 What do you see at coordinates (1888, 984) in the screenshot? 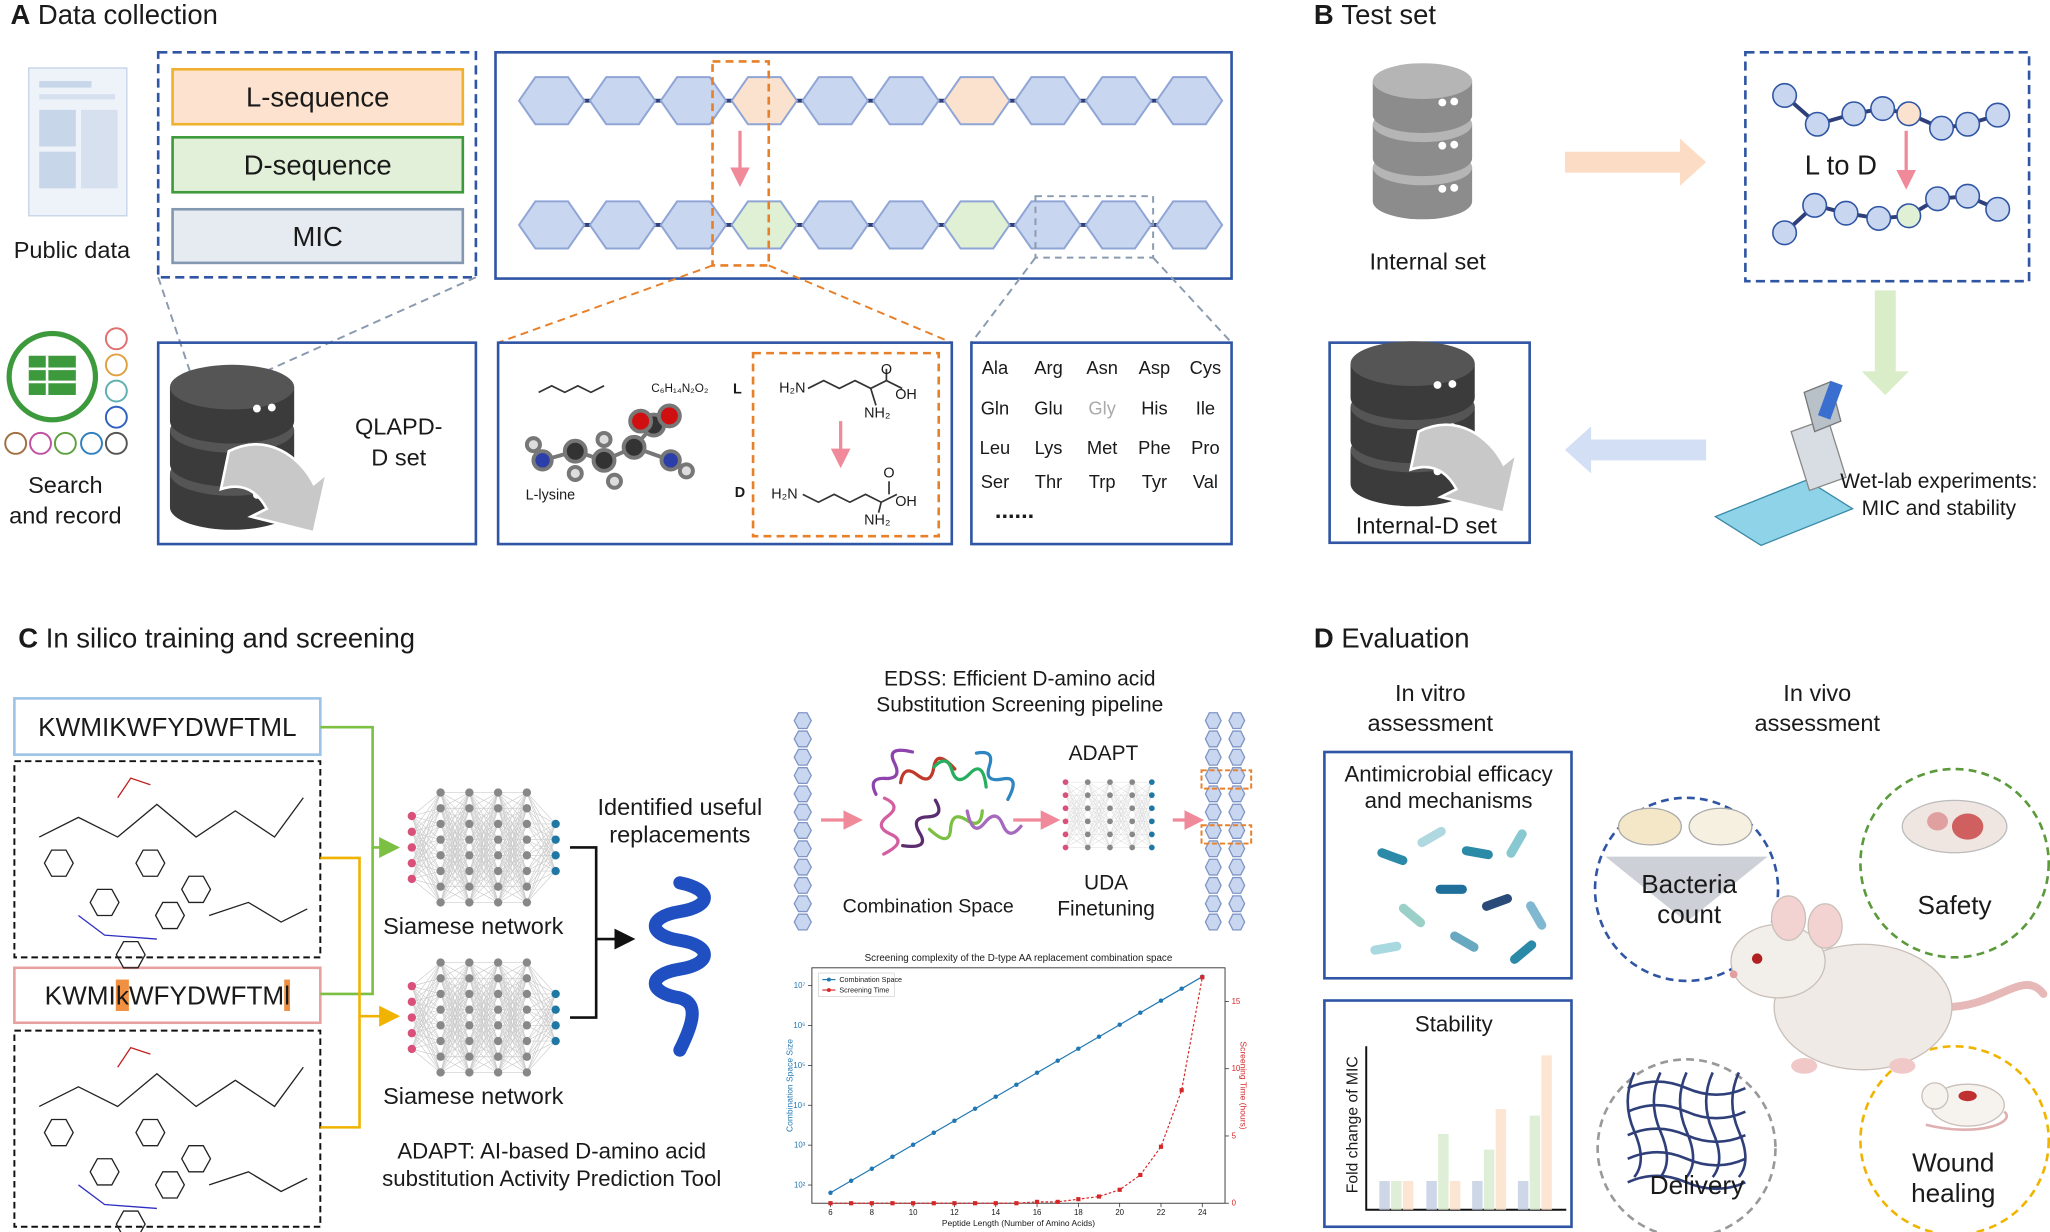
I see `mouse` at bounding box center [1888, 984].